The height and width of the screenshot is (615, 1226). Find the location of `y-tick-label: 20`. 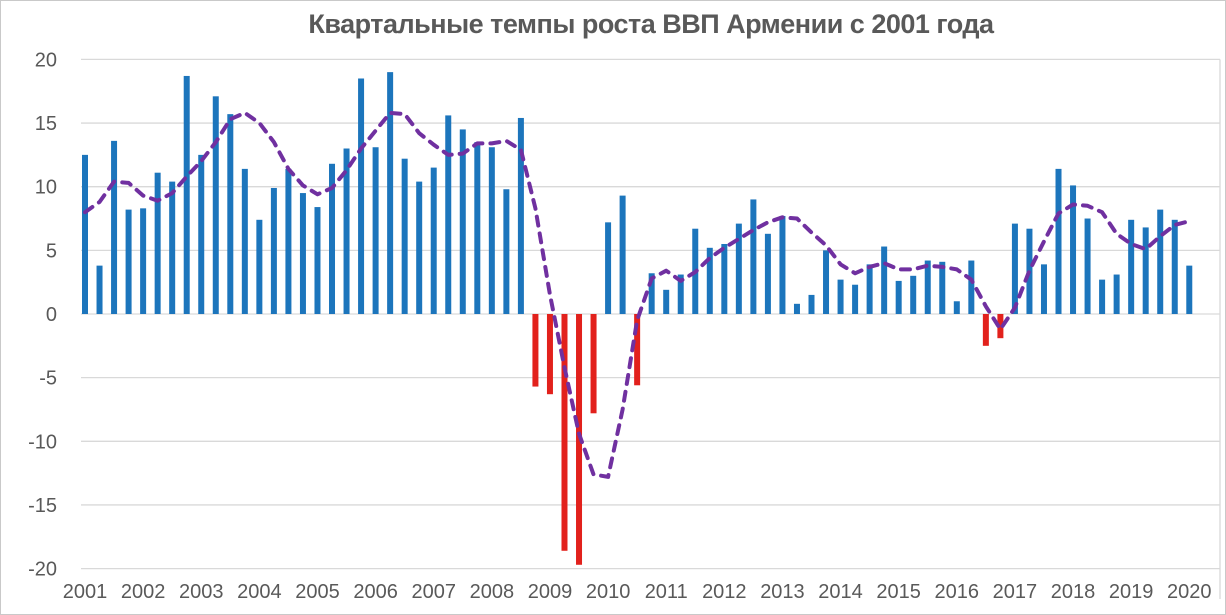

y-tick-label: 20 is located at coordinates (46, 60).